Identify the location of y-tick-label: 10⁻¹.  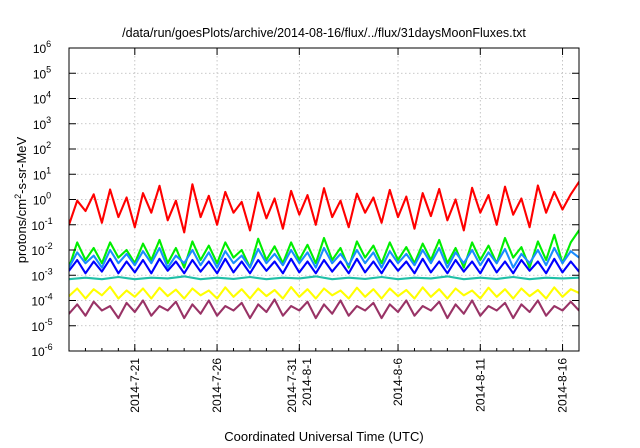
(41, 224).